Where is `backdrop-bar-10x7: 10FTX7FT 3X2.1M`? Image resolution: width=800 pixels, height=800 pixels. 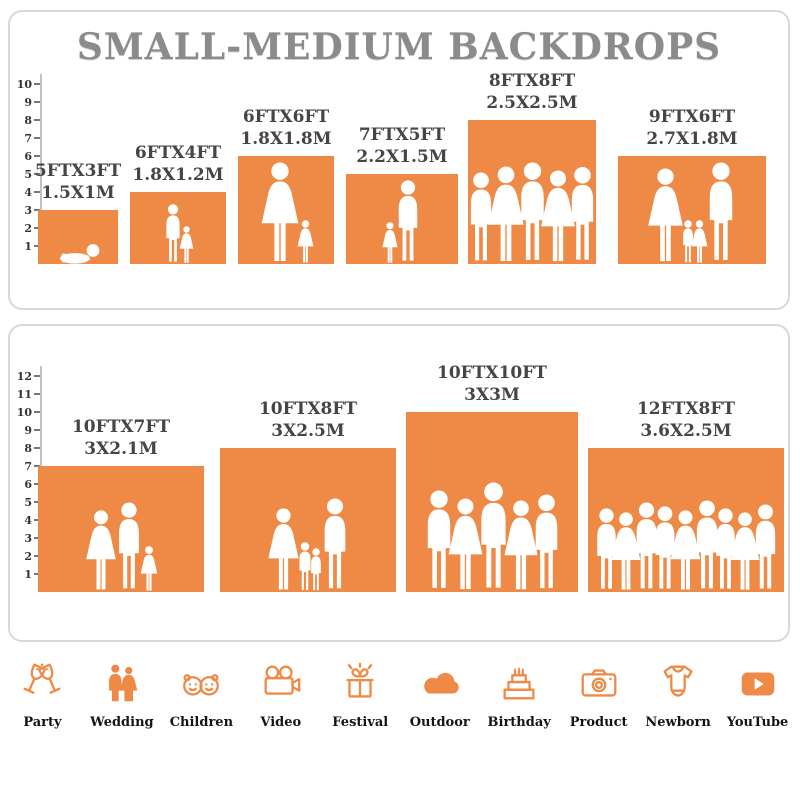 backdrop-bar-10x7: 10FTX7FT 3X2.1M is located at coordinates (121, 504).